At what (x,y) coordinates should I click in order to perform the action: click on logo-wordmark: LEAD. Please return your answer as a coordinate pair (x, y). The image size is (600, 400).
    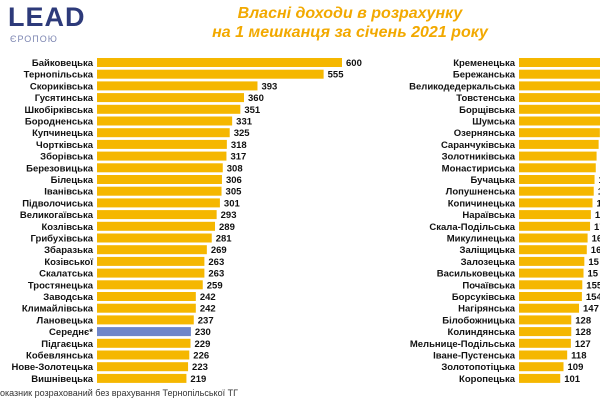
    Looking at the image, I should click on (47, 17).